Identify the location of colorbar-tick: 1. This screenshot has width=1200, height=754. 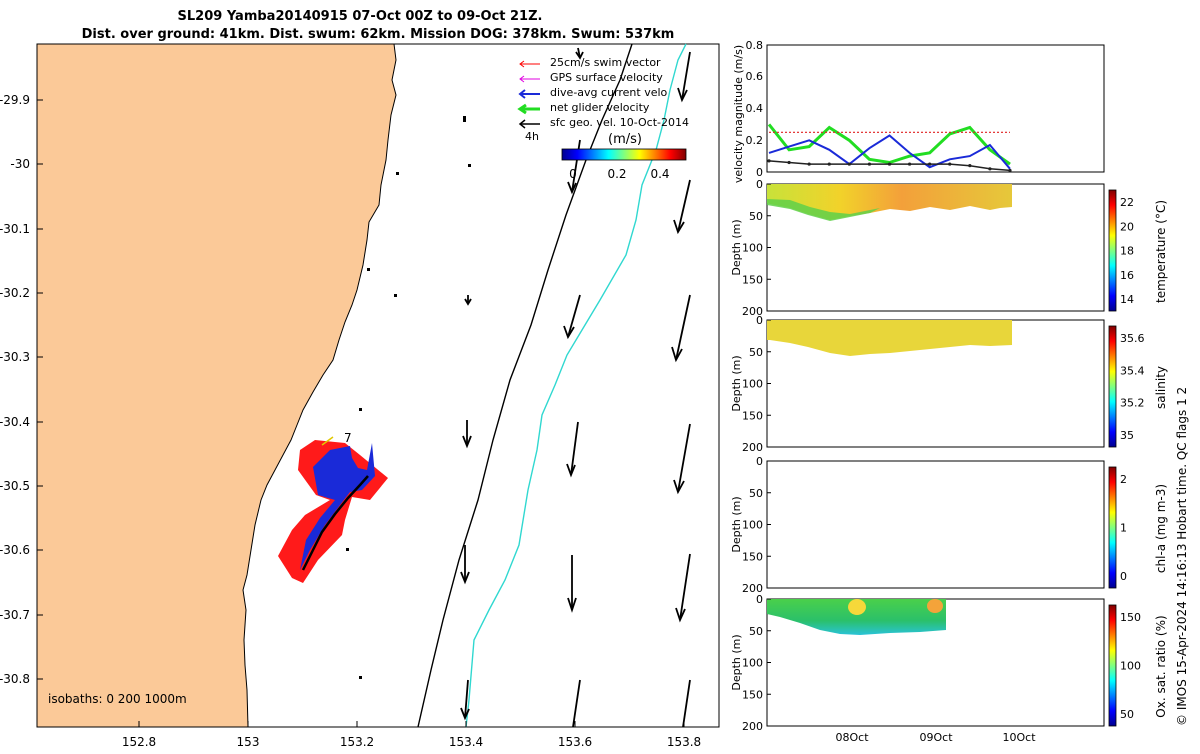
(1123, 528).